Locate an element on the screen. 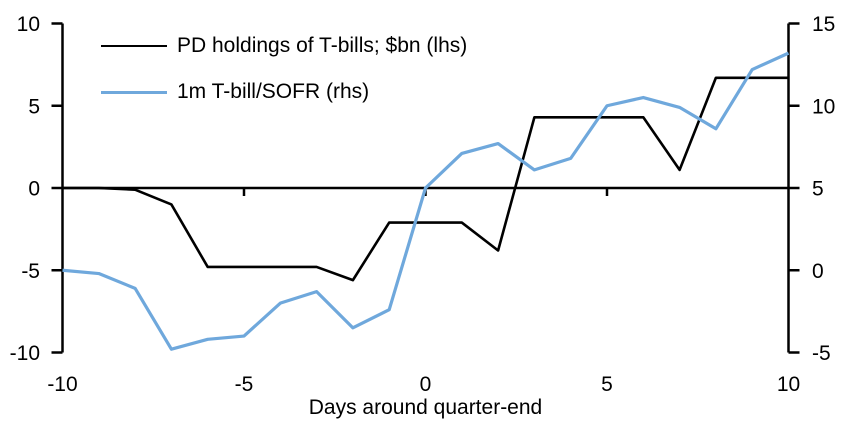  left-axis-tick-label: 0 is located at coordinates (34, 189).